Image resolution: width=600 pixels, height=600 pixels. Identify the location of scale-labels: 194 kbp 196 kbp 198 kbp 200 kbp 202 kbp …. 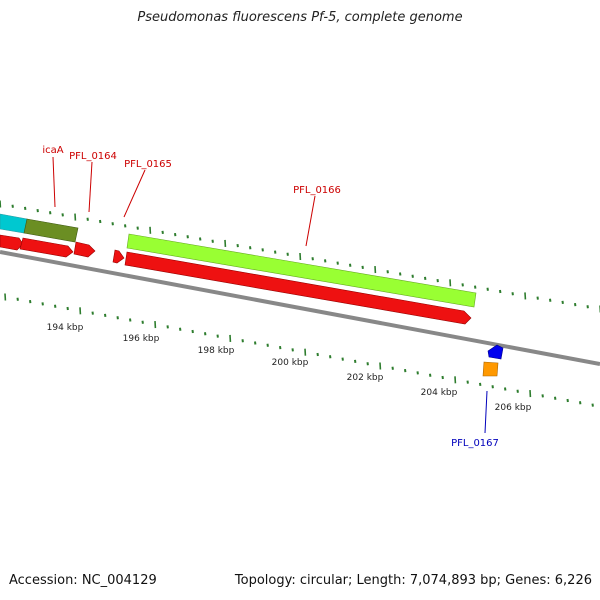
(289, 368).